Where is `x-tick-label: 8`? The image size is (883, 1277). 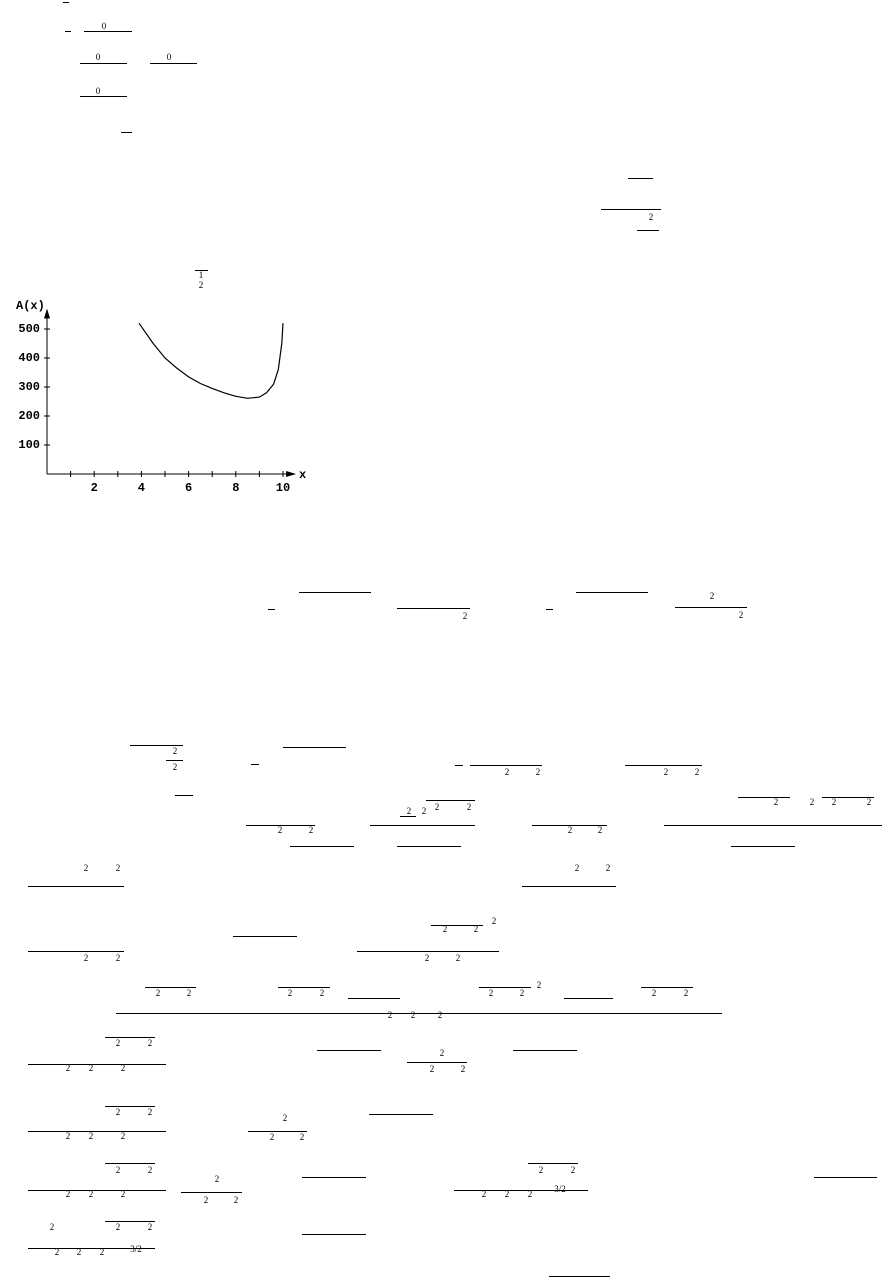
x-tick-label: 8 is located at coordinates (235, 488).